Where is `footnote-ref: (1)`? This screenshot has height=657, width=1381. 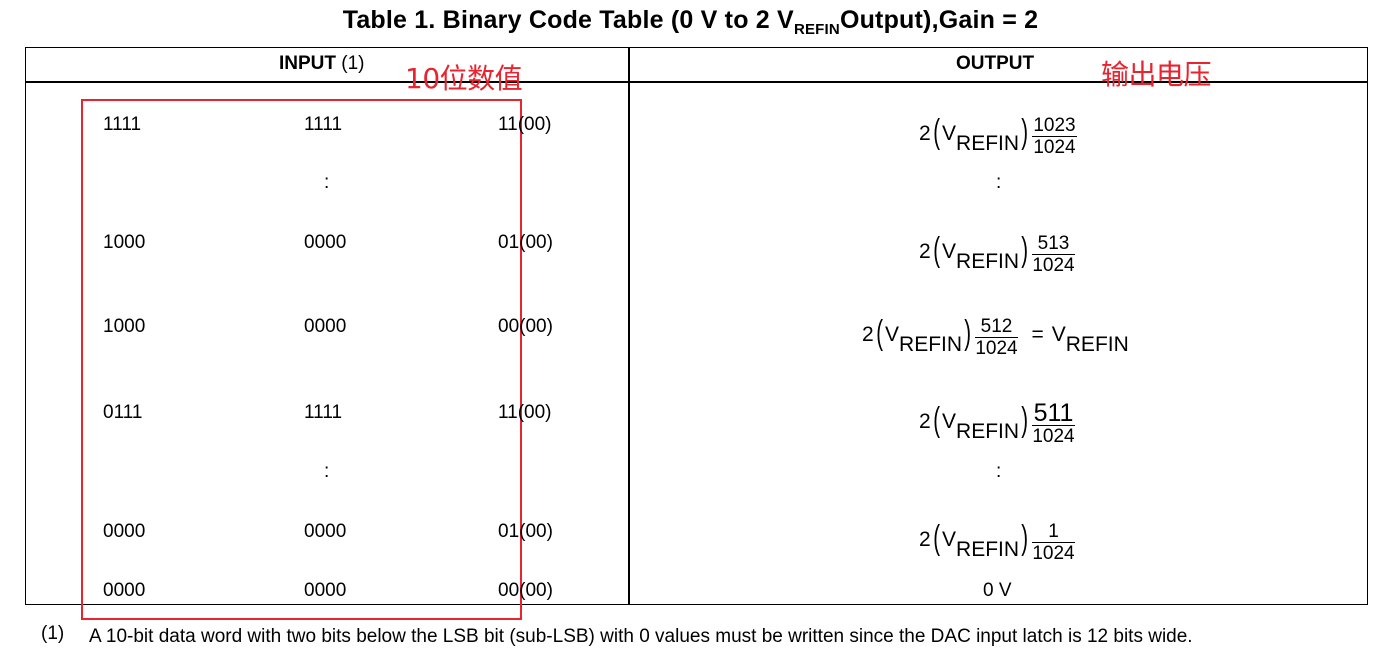
footnote-ref: (1) is located at coordinates (353, 63).